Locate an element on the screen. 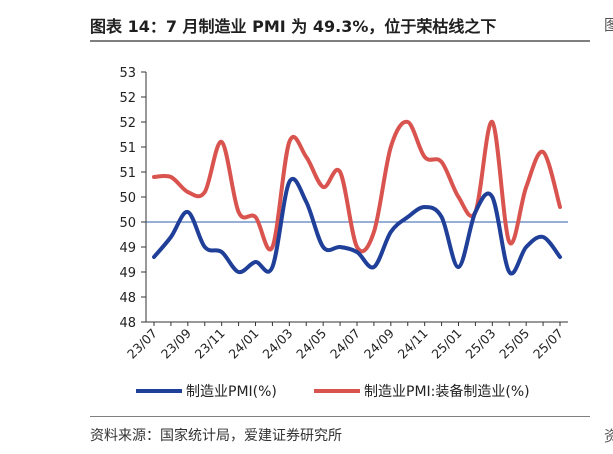 Image resolution: width=613 pixels, height=454 pixels. adjacent-source-fragment: 资 is located at coordinates (608, 436).